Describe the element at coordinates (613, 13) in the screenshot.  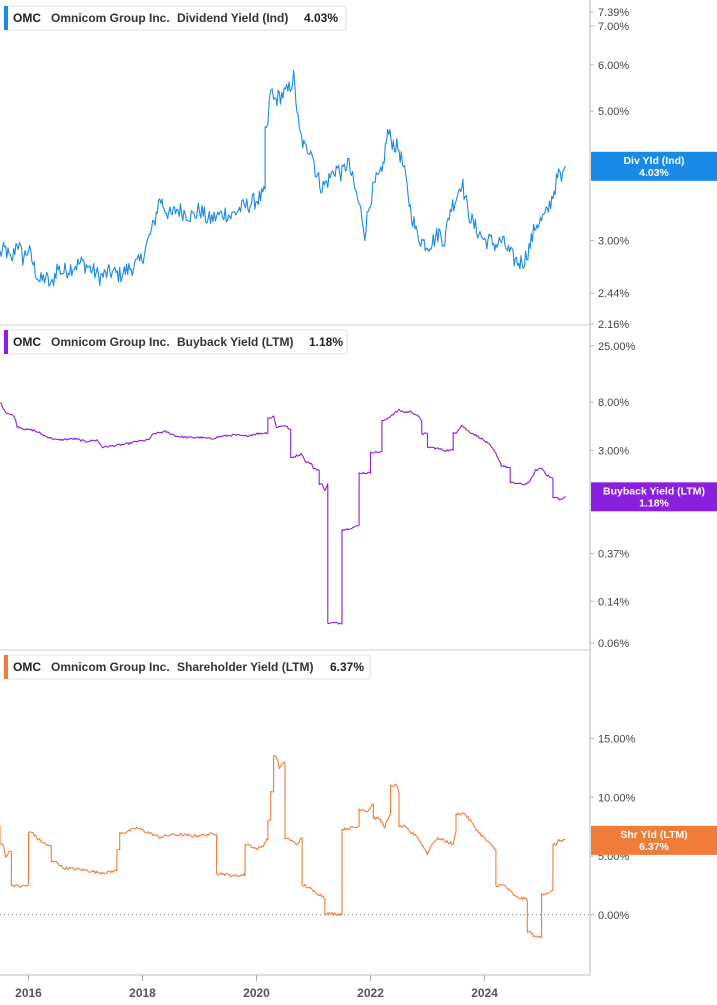
I see `y-tick-label: 7.39%` at that location.